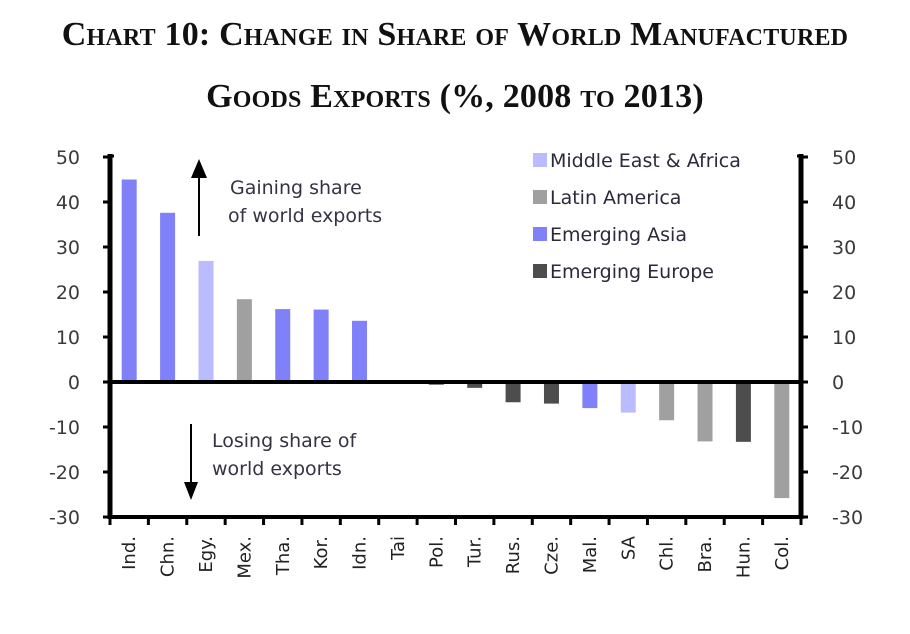  What do you see at coordinates (321, 552) in the screenshot?
I see `x-category-label: Kor.` at bounding box center [321, 552].